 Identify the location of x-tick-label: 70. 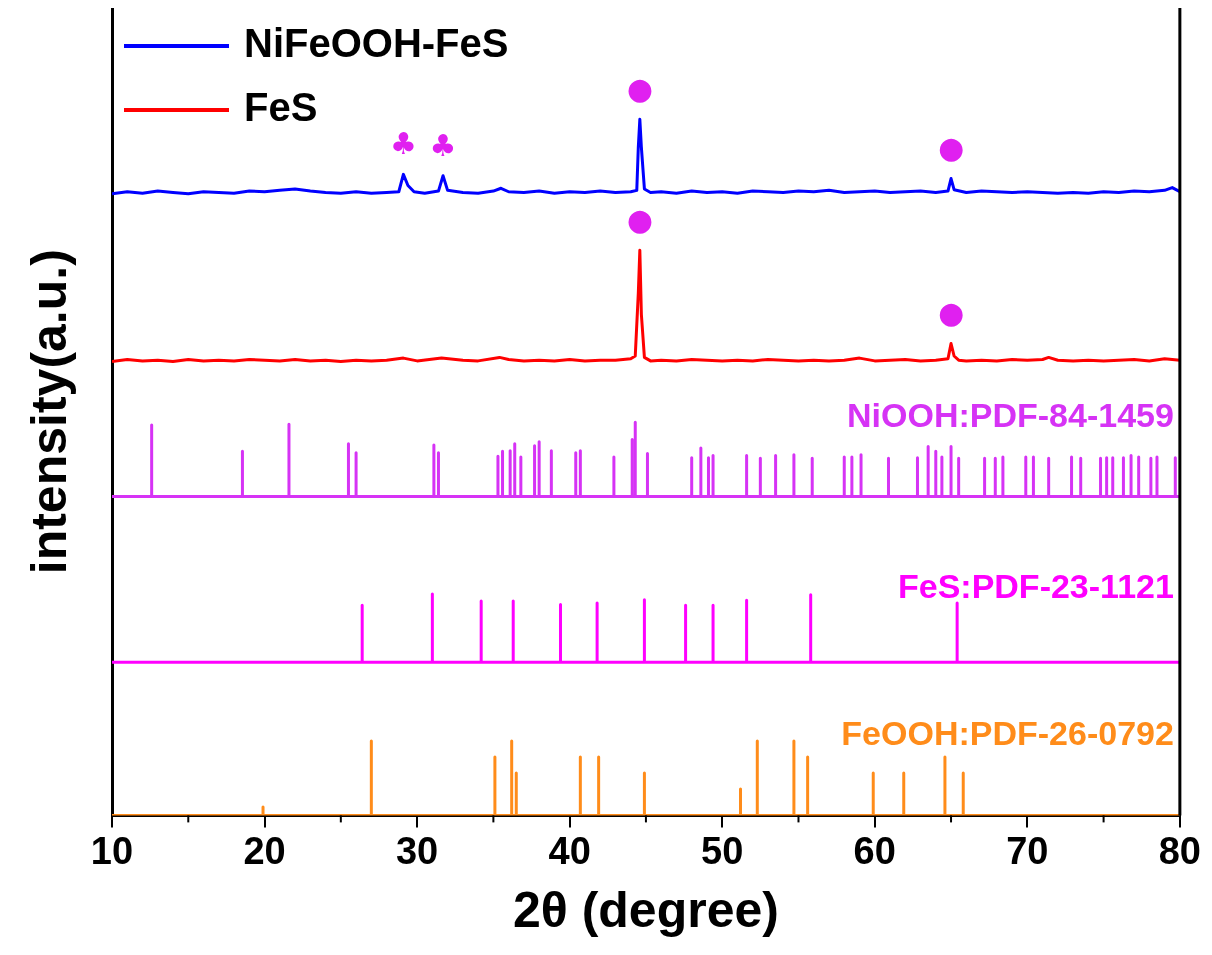
(1027, 850).